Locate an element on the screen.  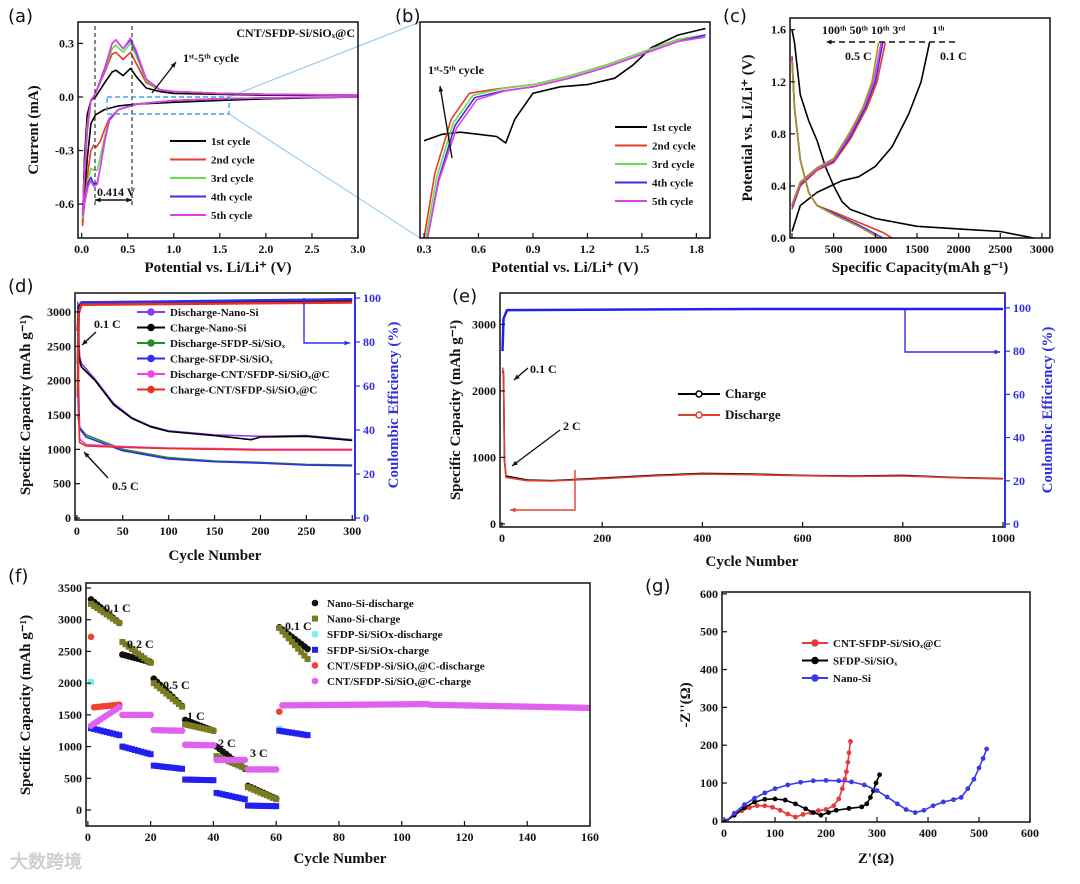
annotation-label: 0.5 C is located at coordinates (125, 486).